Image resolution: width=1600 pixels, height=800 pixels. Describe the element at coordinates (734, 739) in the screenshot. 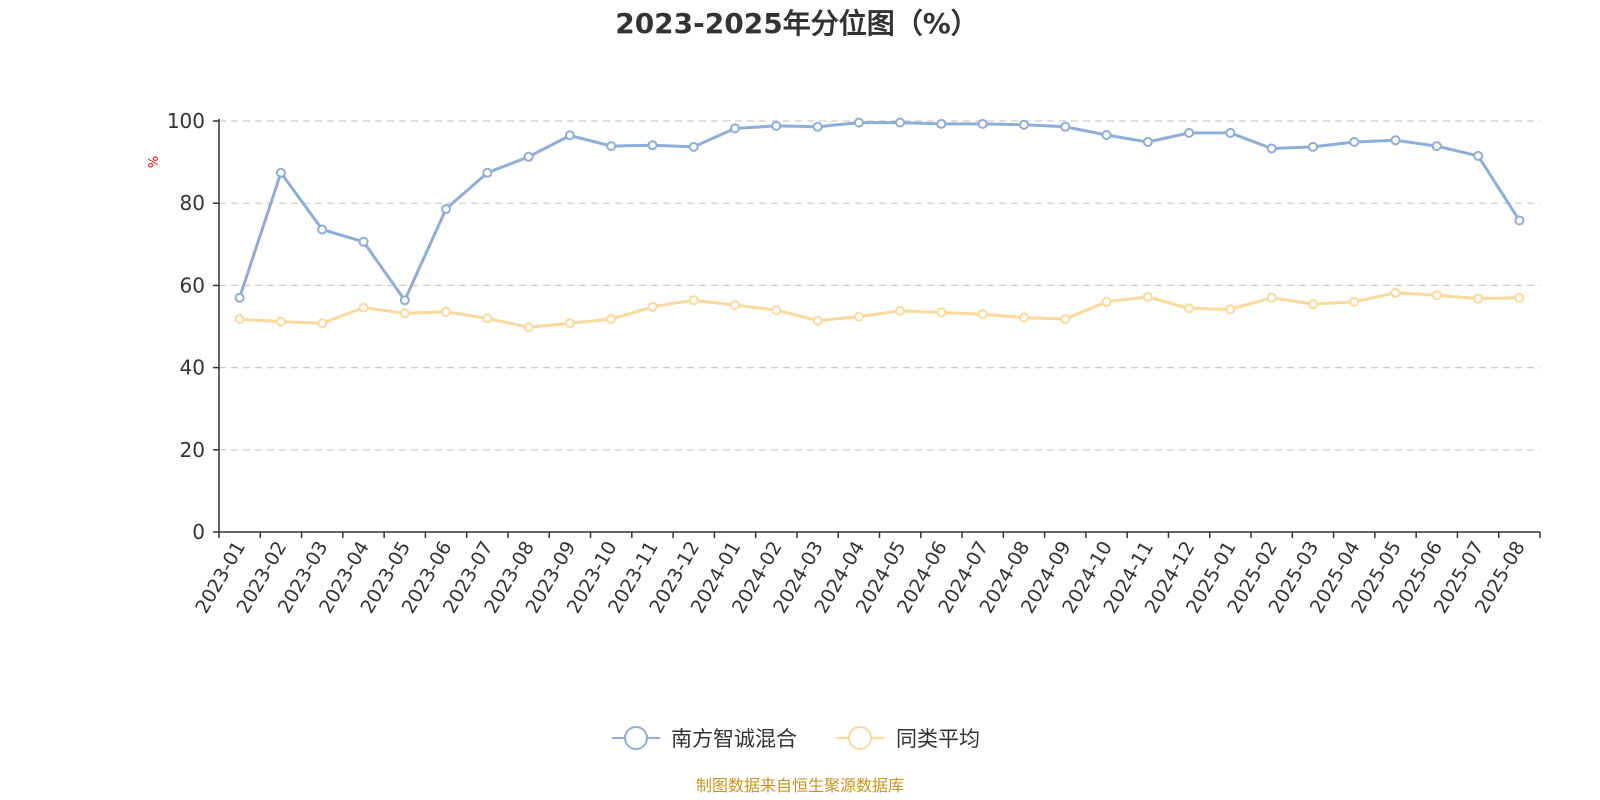

I see `legend-label-series-1: 南方智诚混合` at that location.